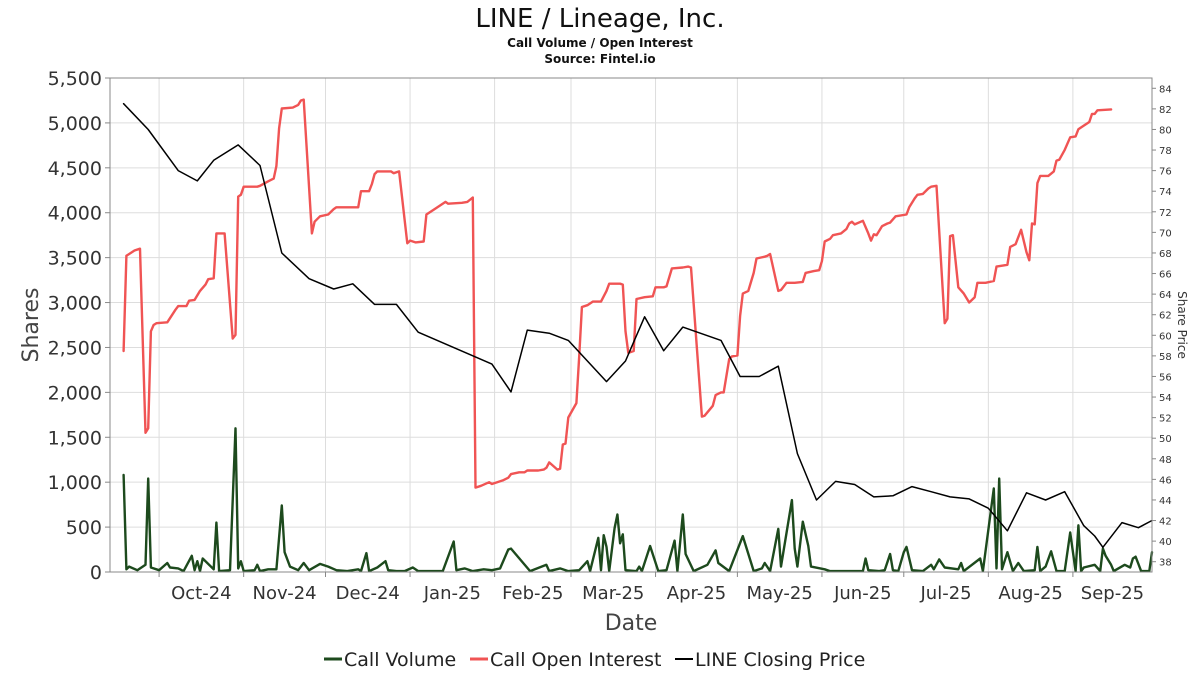  Describe the element at coordinates (1165, 480) in the screenshot. I see `y2-tick-label: 46` at that location.